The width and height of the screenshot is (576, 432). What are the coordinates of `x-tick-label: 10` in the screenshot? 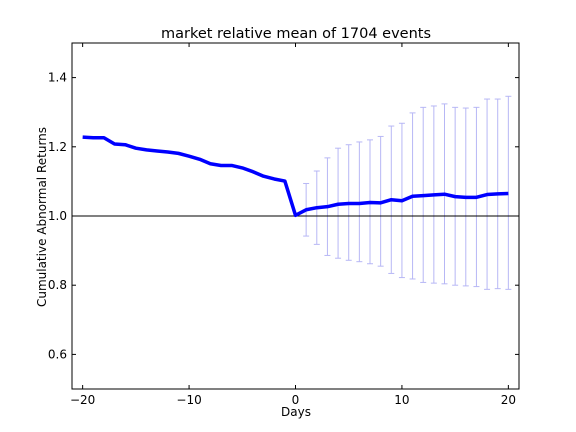 It's located at (401, 400).